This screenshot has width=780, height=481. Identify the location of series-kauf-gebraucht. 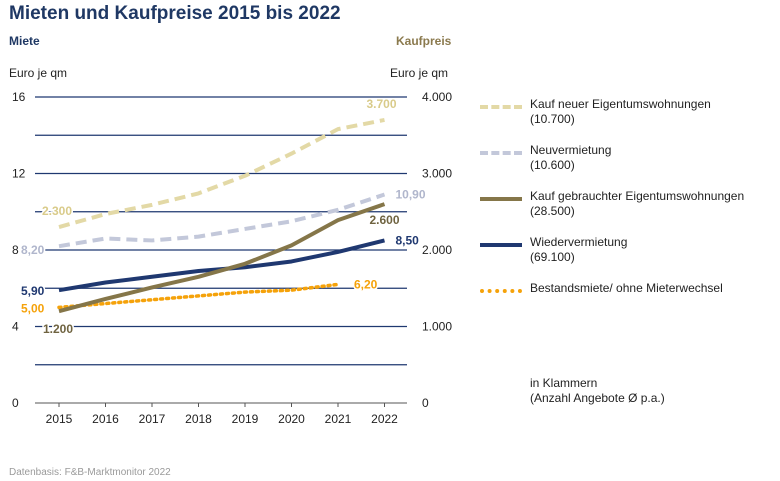
(222, 258).